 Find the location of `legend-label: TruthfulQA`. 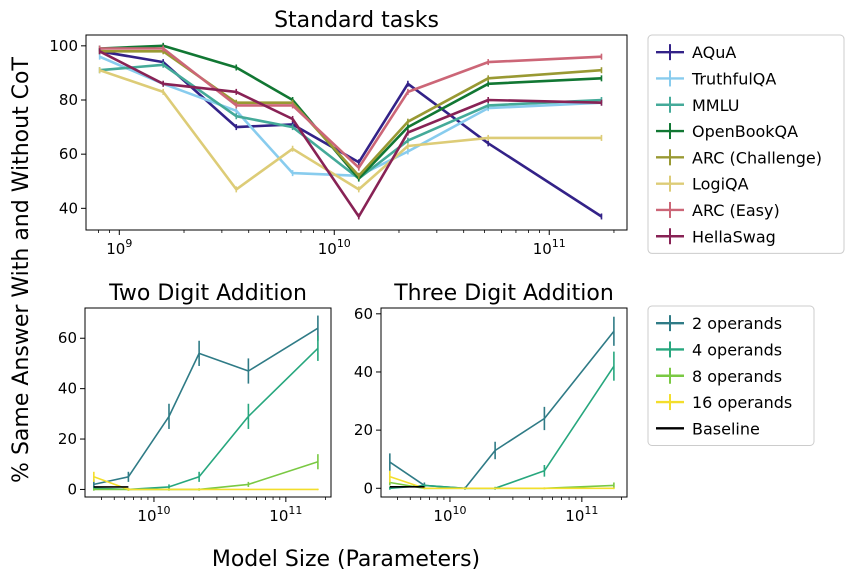

legend-label: TruthfulQA is located at coordinates (733, 78).